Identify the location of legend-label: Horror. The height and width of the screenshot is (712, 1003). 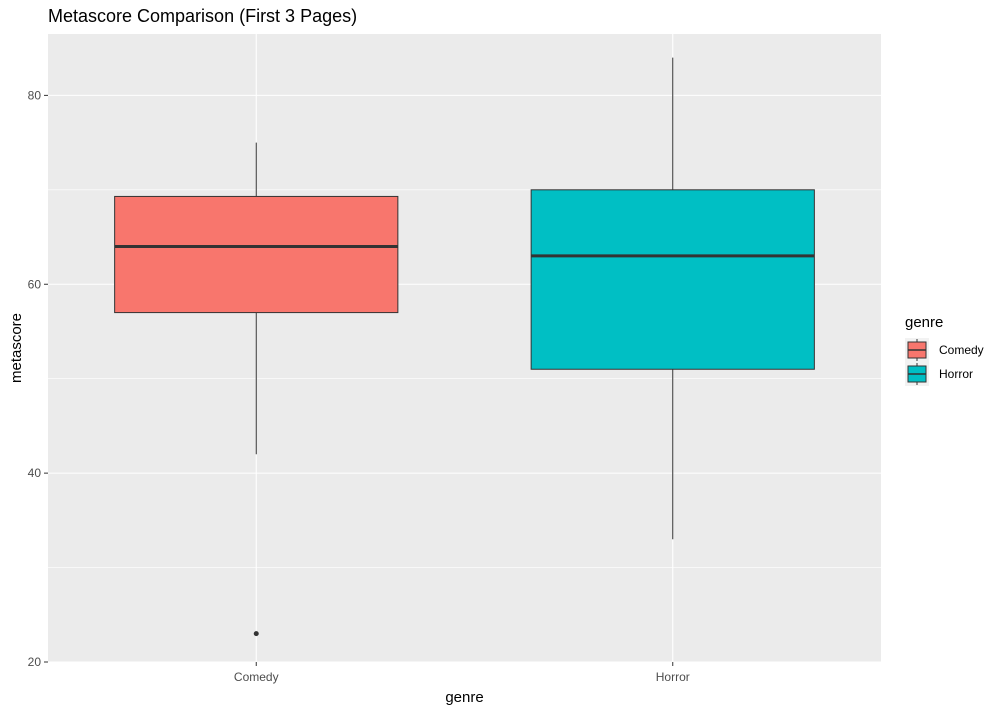
(956, 374).